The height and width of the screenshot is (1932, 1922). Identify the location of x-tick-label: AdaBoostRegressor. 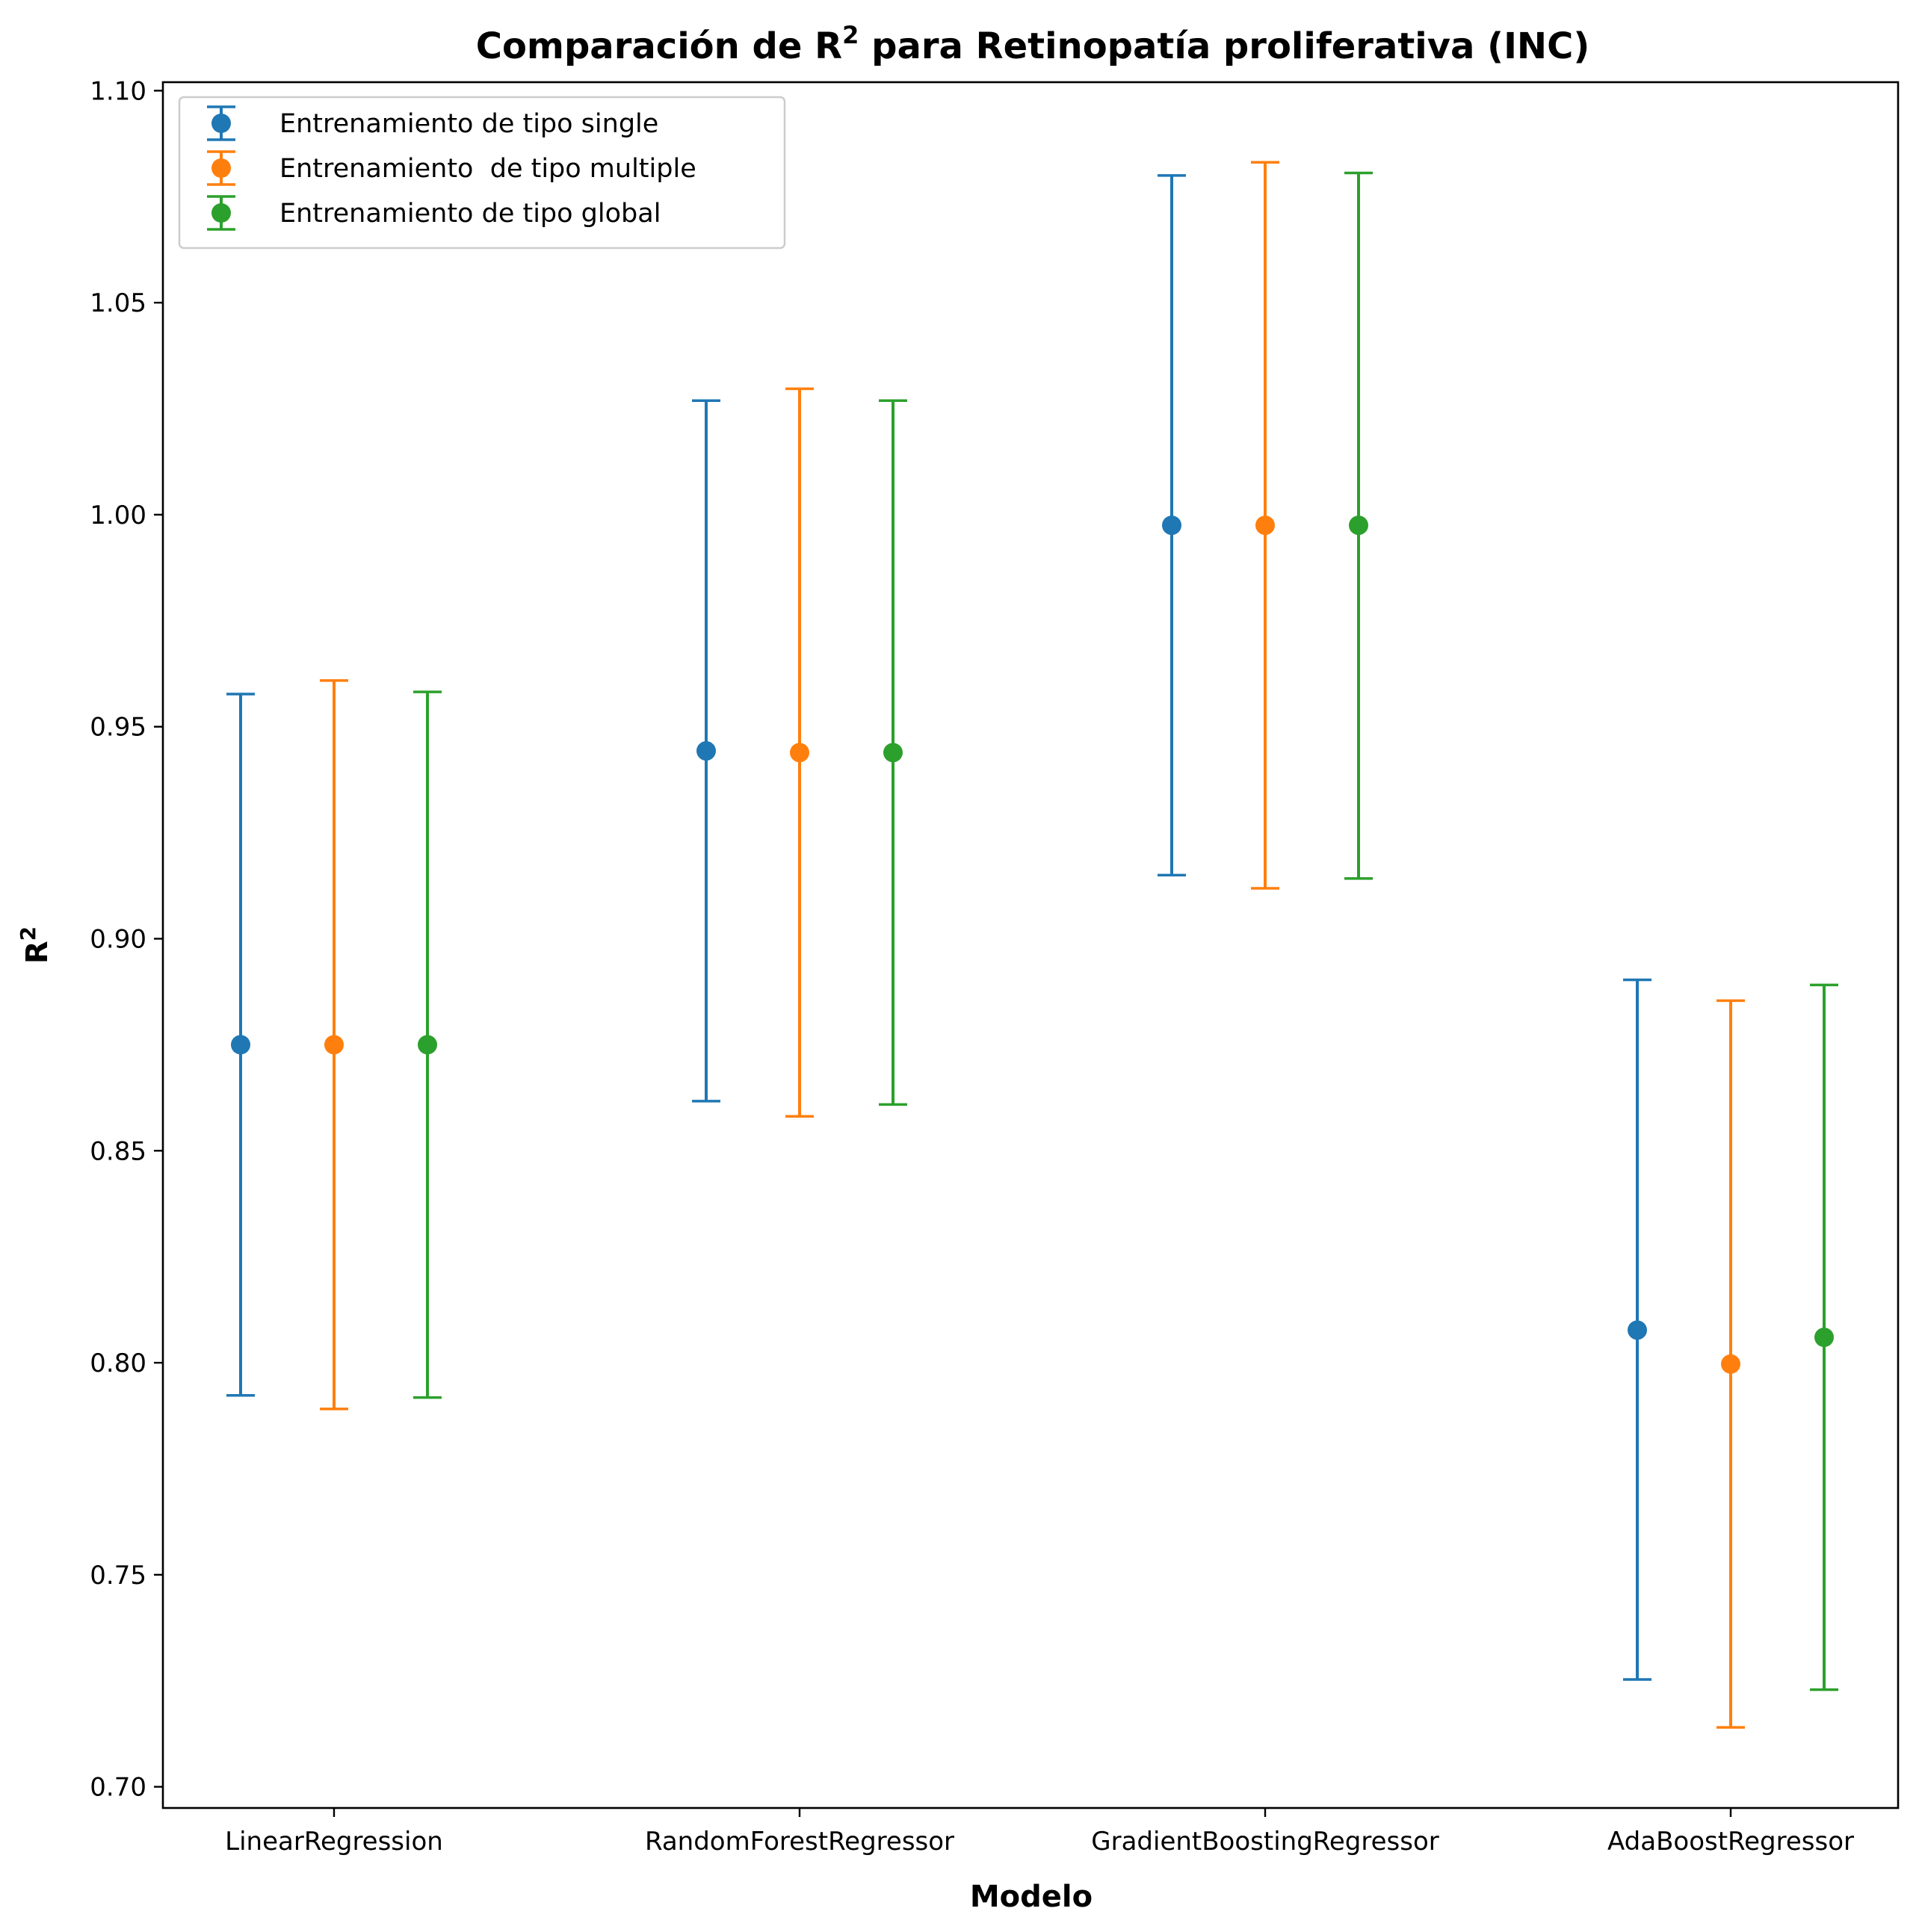
(1730, 1842).